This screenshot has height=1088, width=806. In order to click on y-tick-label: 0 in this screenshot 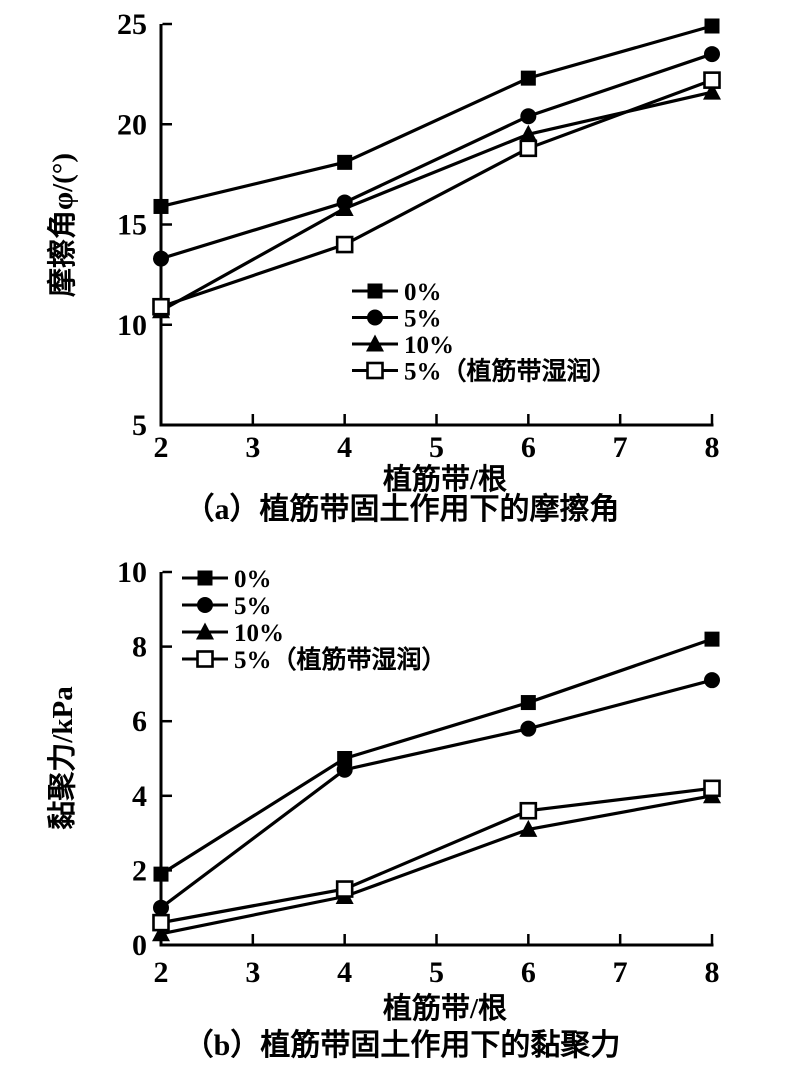, I will do `click(139, 945)`.